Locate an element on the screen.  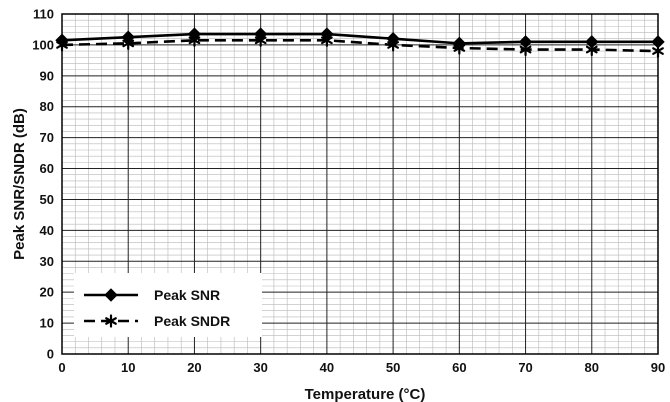
x-tick-label: 30 is located at coordinates (260, 367).